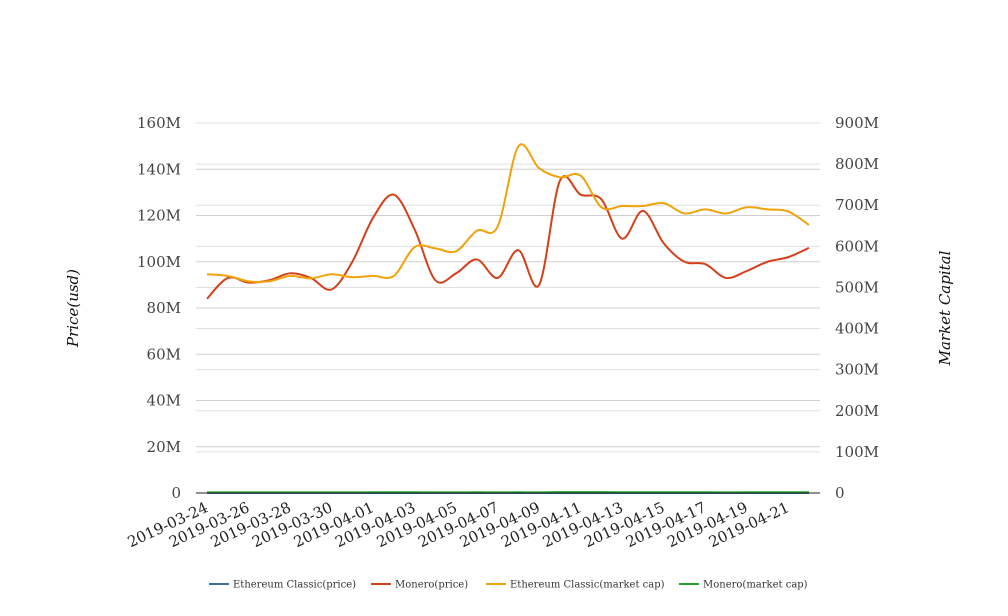 The height and width of the screenshot is (616, 1008). What do you see at coordinates (431, 585) in the screenshot?
I see `legend-label: Monero(price)` at bounding box center [431, 585].